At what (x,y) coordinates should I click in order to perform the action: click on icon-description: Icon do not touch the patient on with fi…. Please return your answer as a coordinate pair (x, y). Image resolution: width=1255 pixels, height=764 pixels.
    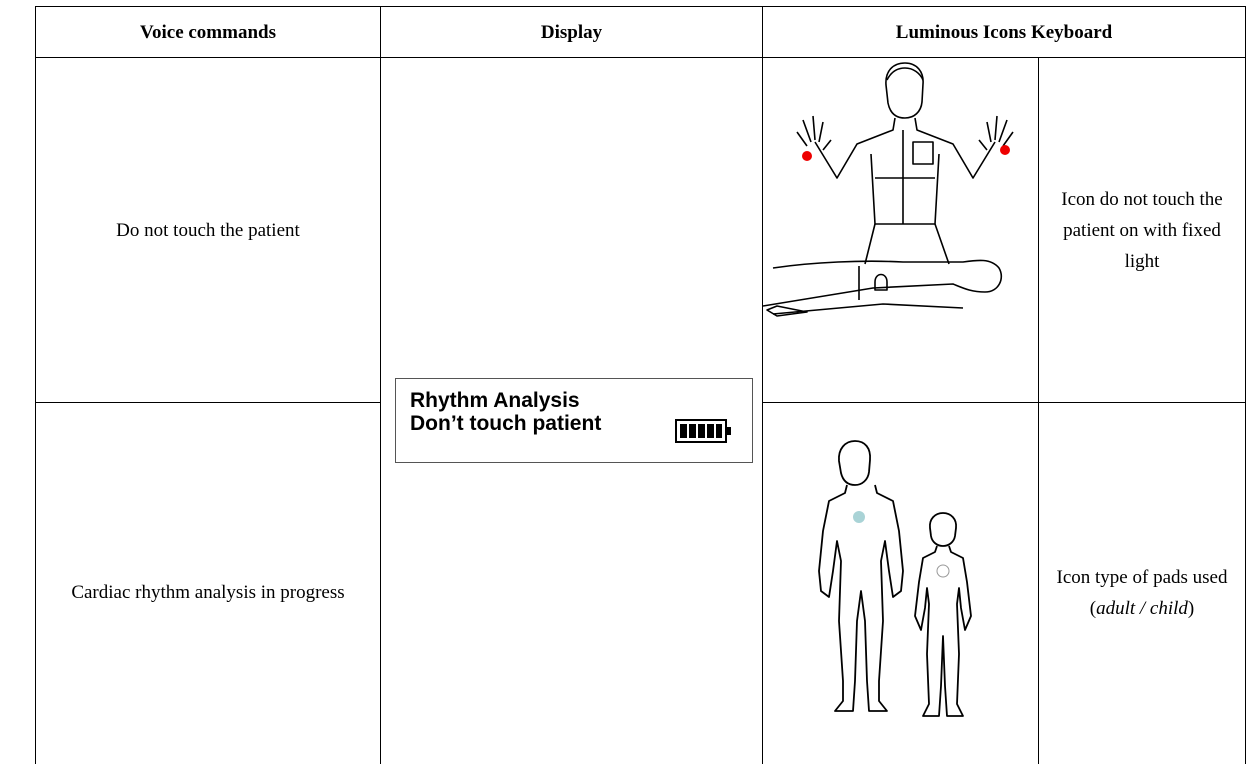
    Looking at the image, I should click on (1142, 230).